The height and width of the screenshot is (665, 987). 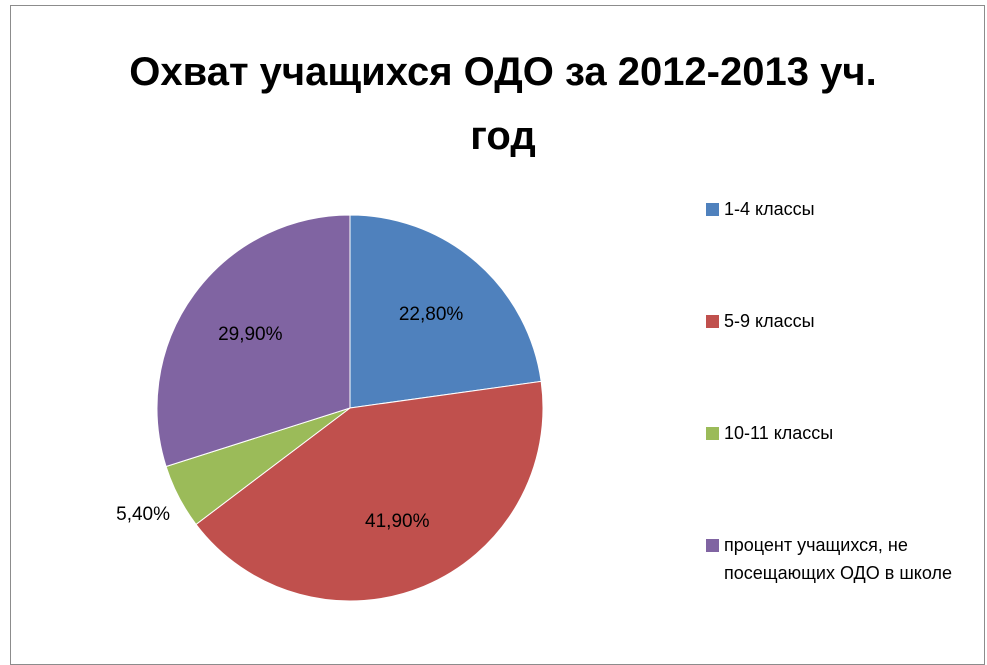 What do you see at coordinates (431, 314) in the screenshot?
I see `data-label: 22,80%` at bounding box center [431, 314].